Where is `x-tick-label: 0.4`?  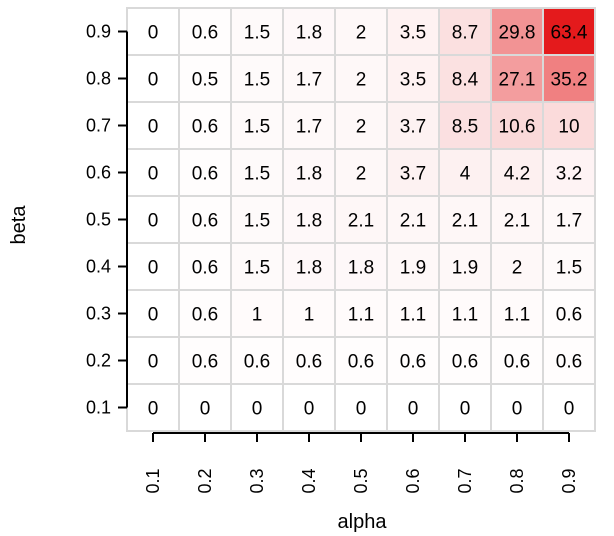 x-tick-label: 0.4 is located at coordinates (309, 480).